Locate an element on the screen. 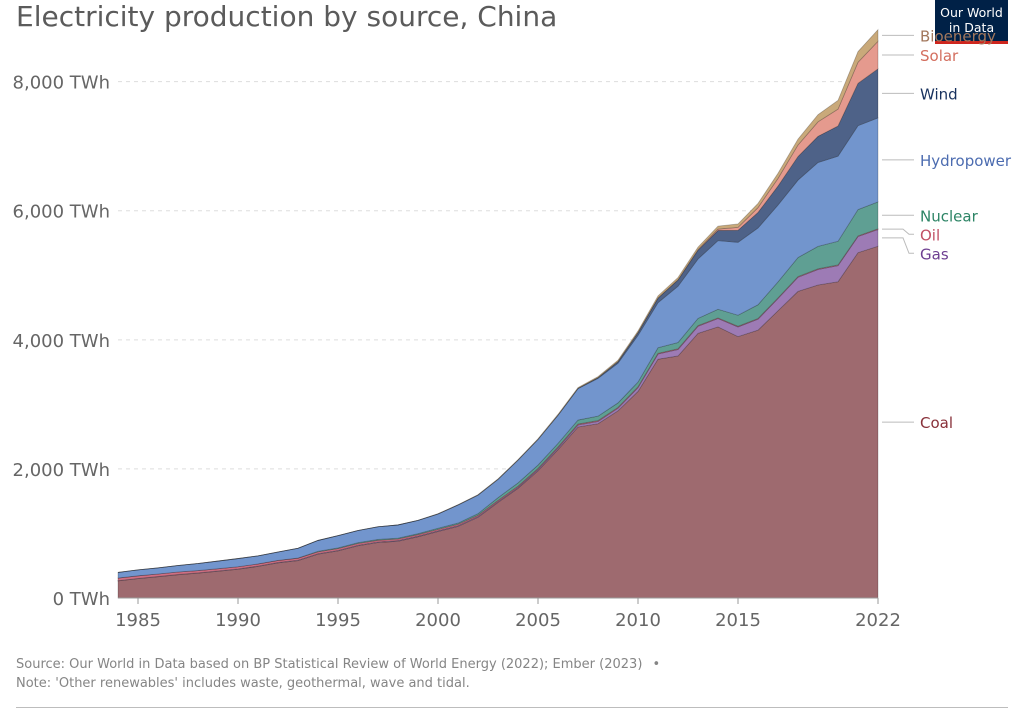 The width and height of the screenshot is (1024, 709). legend-label-solar: Solar is located at coordinates (939, 56).